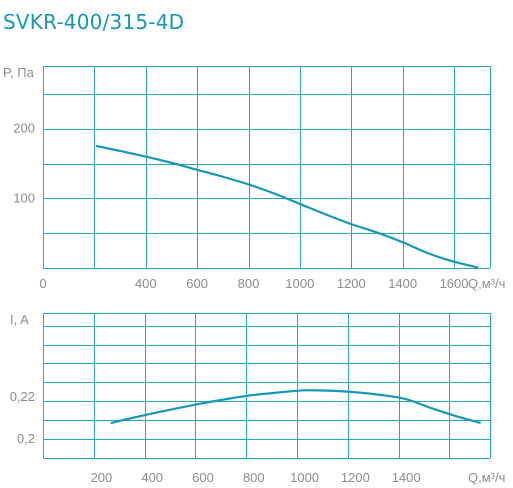  What do you see at coordinates (19, 72) in the screenshot?
I see `y-axis-label: P, Па` at bounding box center [19, 72].